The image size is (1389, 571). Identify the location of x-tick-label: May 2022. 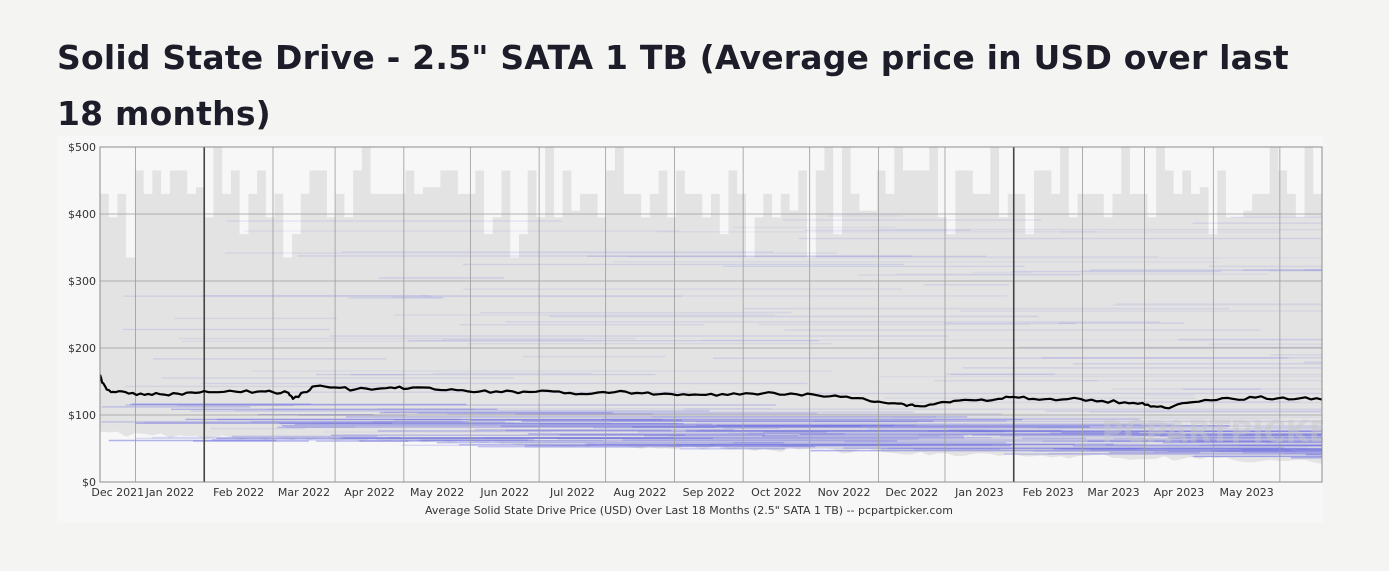
(437, 492).